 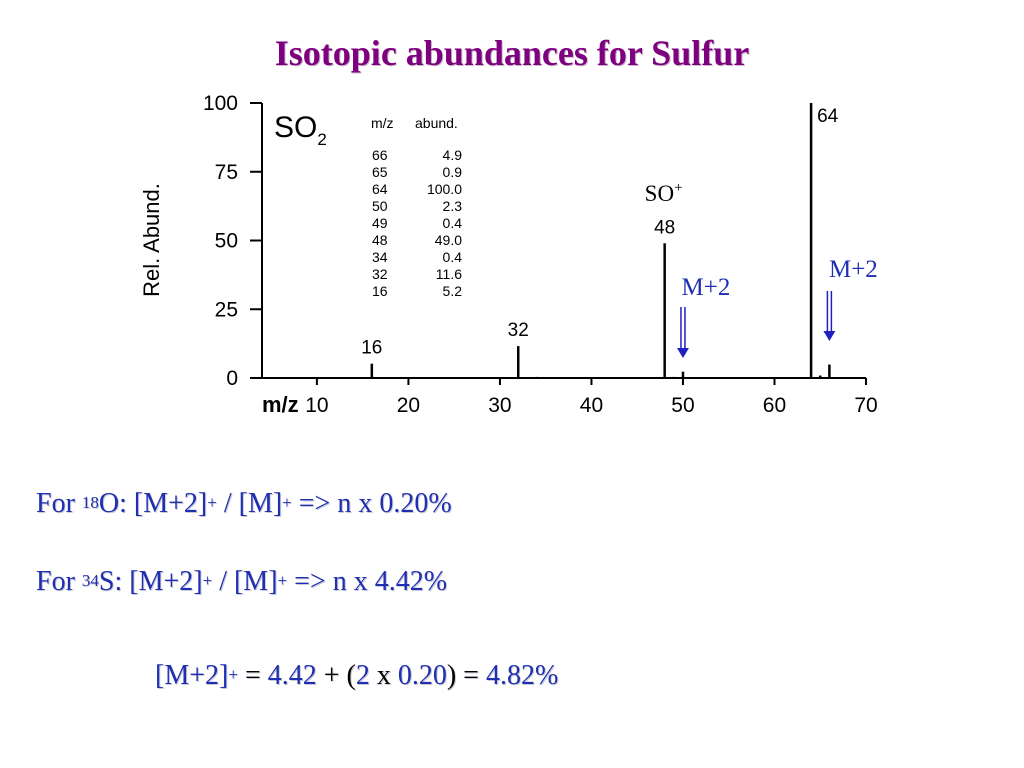 What do you see at coordinates (226, 309) in the screenshot?
I see `y-tick-label: 25` at bounding box center [226, 309].